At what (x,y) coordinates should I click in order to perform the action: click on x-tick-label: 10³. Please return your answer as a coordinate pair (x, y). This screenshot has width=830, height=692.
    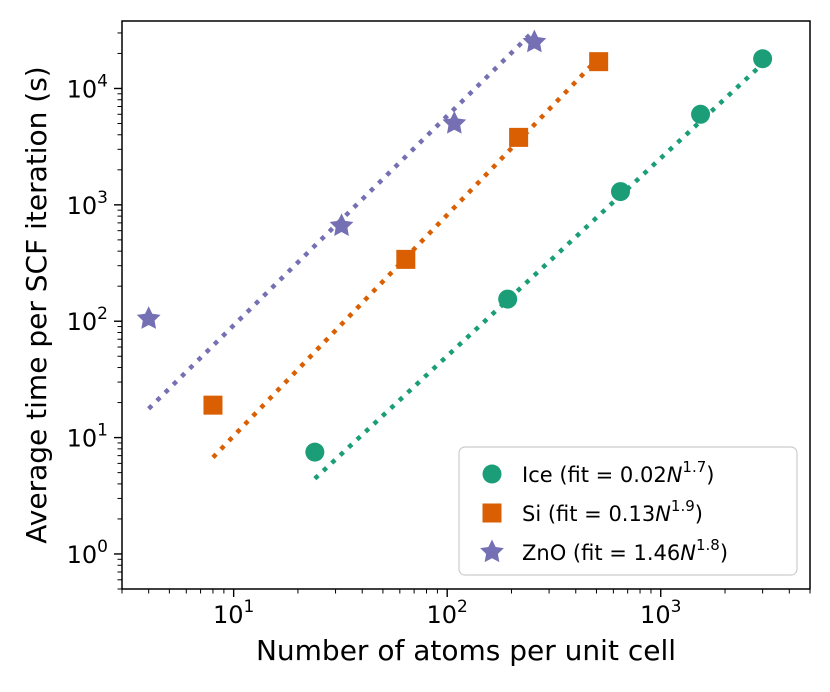
    Looking at the image, I should click on (660, 613).